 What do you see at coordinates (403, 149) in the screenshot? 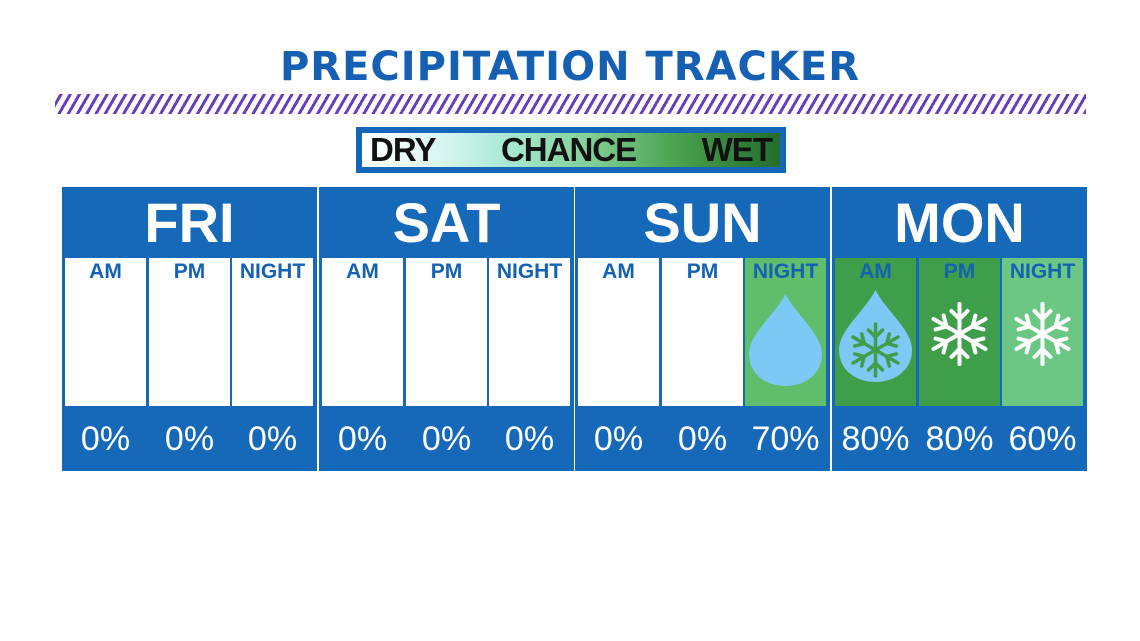
I see `legend-dry-label: DRY` at bounding box center [403, 149].